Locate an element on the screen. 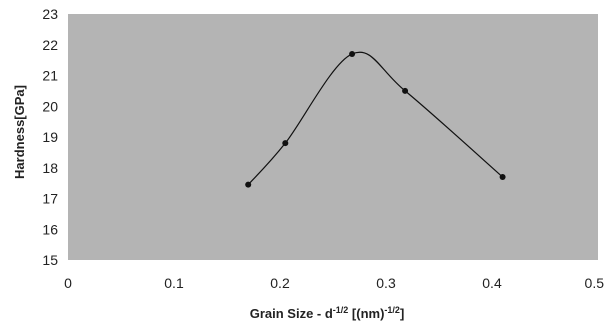  x-axis-title-exponent-2: -1/2 is located at coordinates (392, 310).